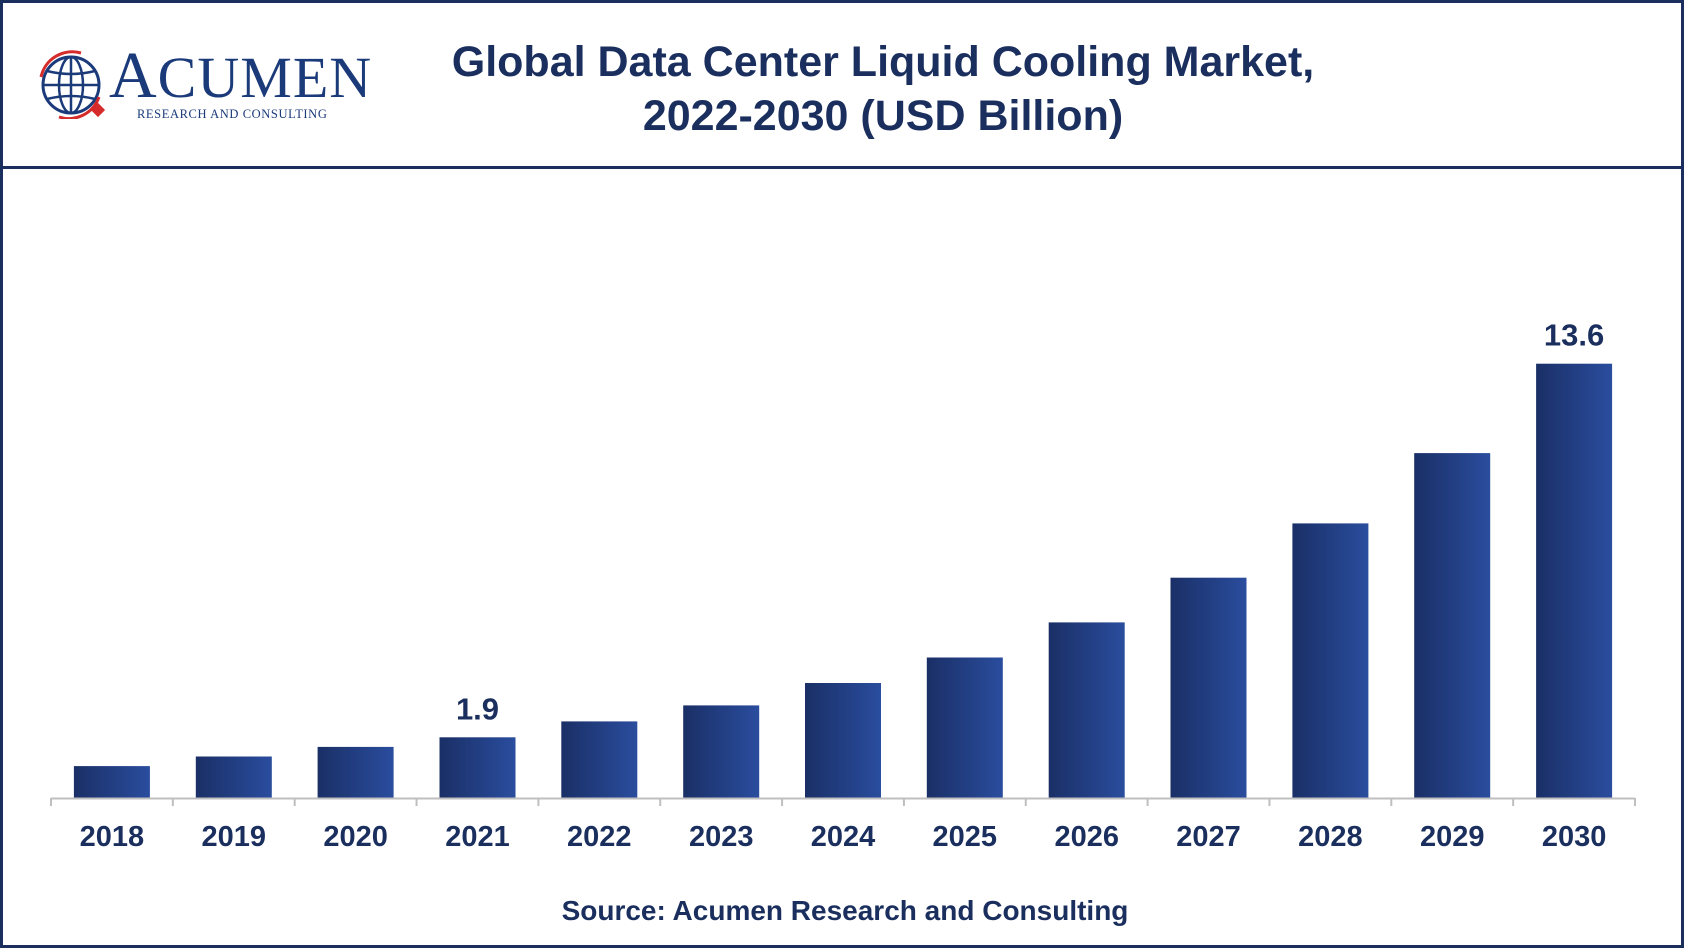  I want to click on x-tick-label: 2020, so click(355, 837).